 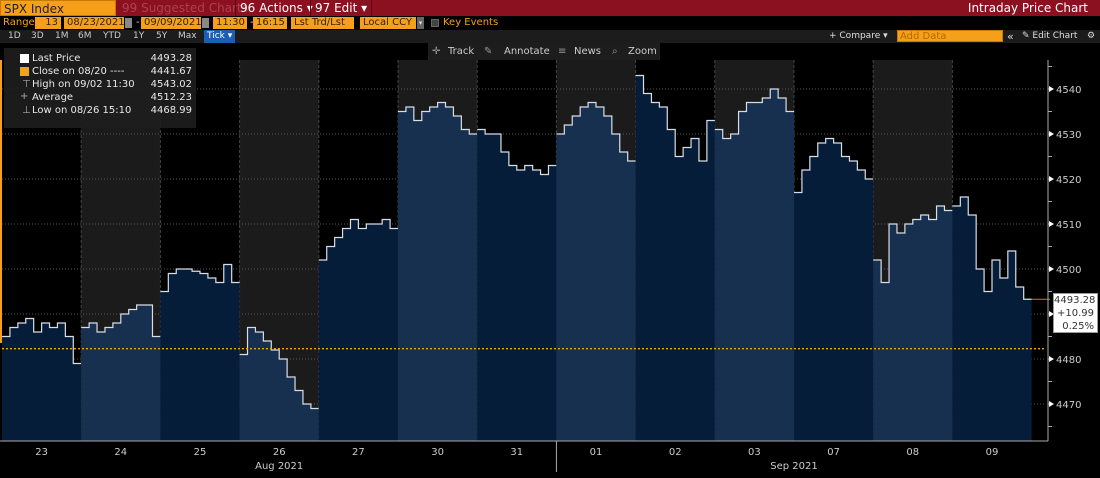 What do you see at coordinates (341, 8) in the screenshot?
I see `edit-menu: 97 Edit ▾` at bounding box center [341, 8].